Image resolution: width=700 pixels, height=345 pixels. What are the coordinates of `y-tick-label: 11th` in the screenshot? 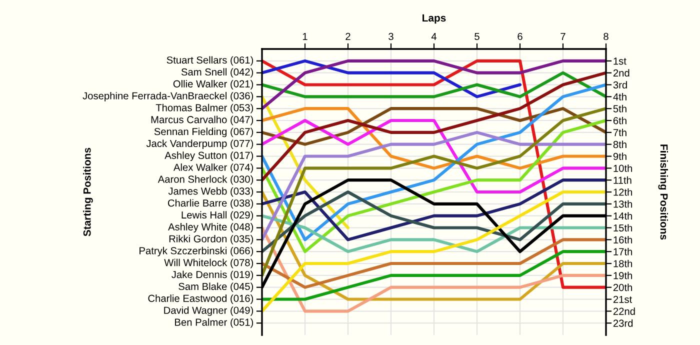 It's located at (623, 180).